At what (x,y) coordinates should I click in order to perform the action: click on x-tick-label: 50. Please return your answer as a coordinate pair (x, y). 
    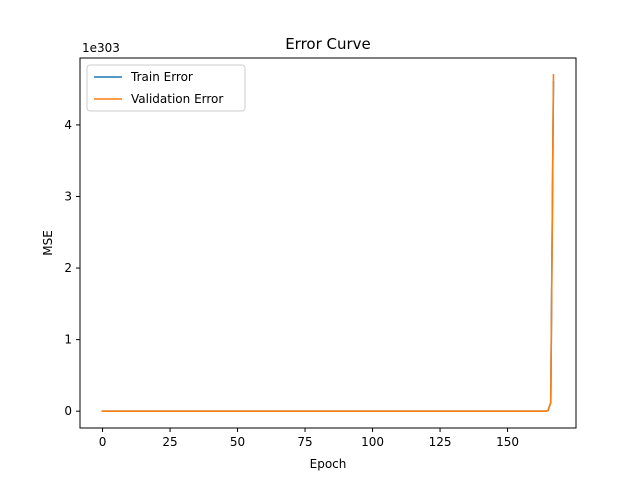
    Looking at the image, I should click on (237, 442).